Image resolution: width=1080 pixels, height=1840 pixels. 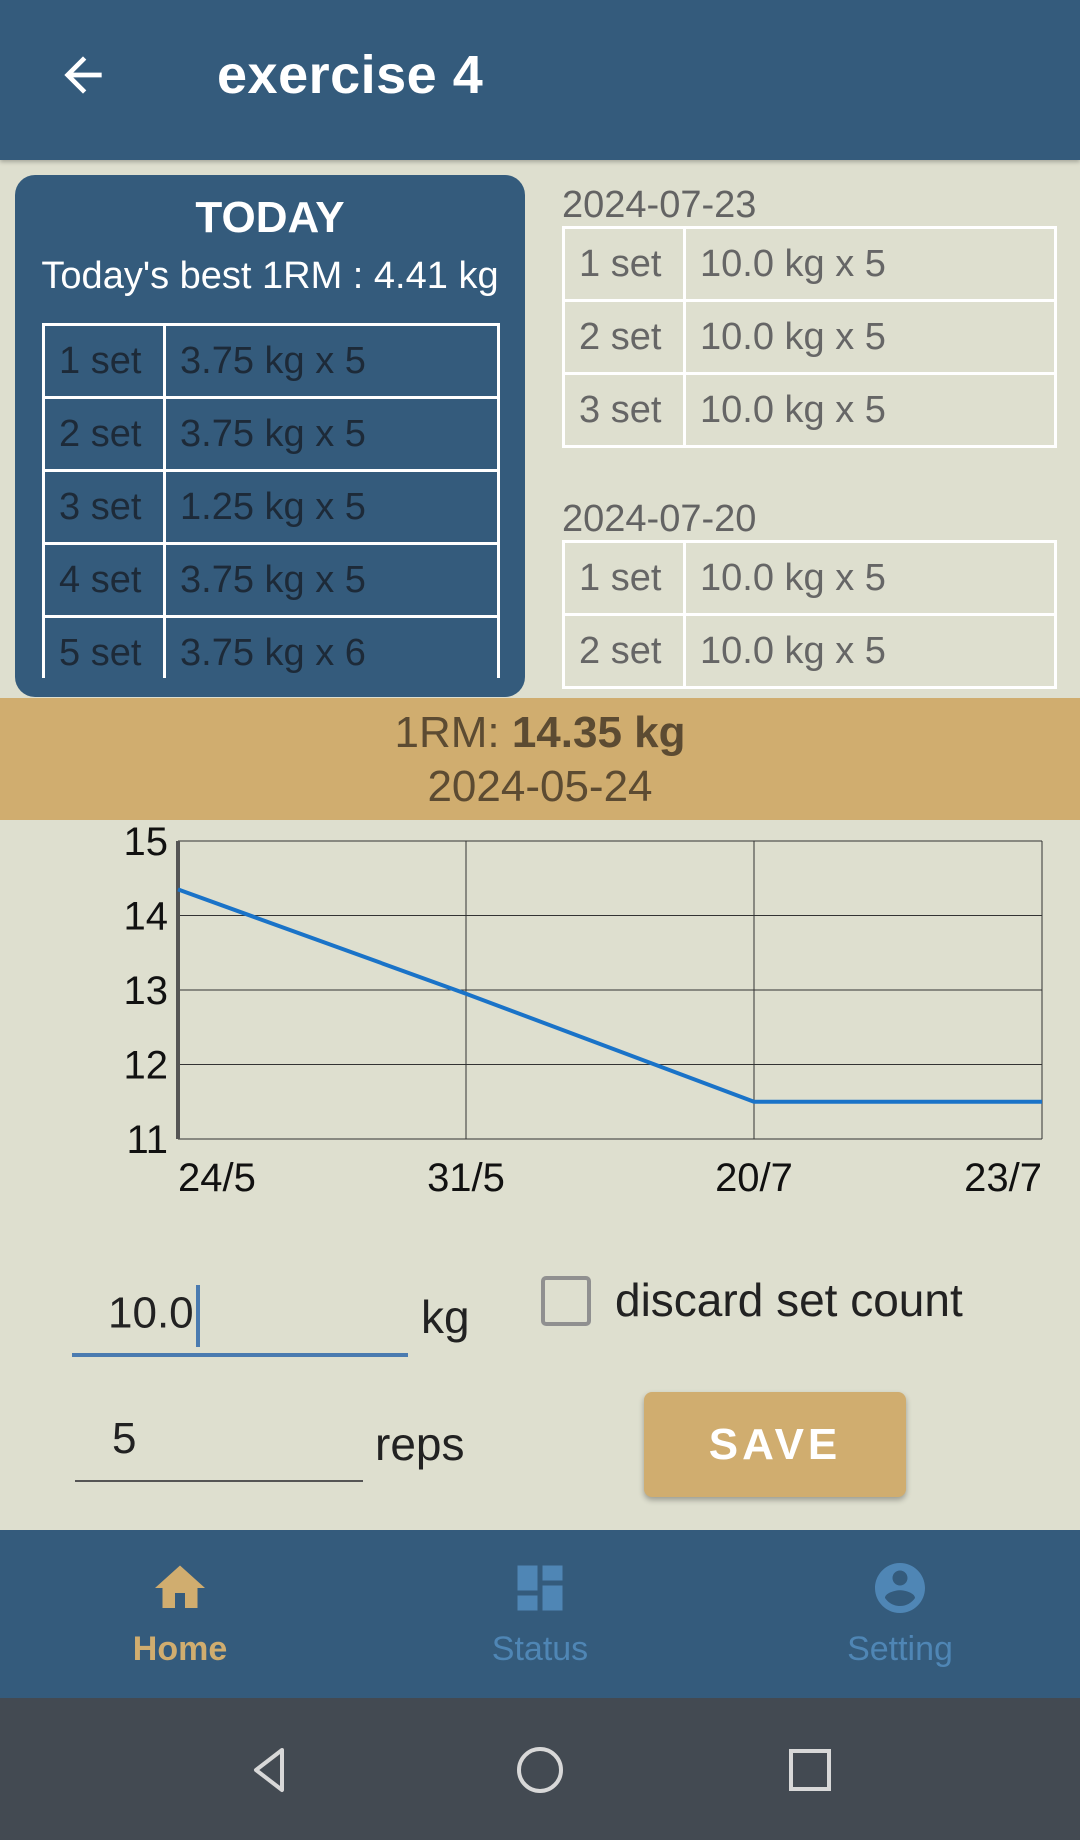 What do you see at coordinates (219, 1443) in the screenshot?
I see `reps-input: 5` at bounding box center [219, 1443].